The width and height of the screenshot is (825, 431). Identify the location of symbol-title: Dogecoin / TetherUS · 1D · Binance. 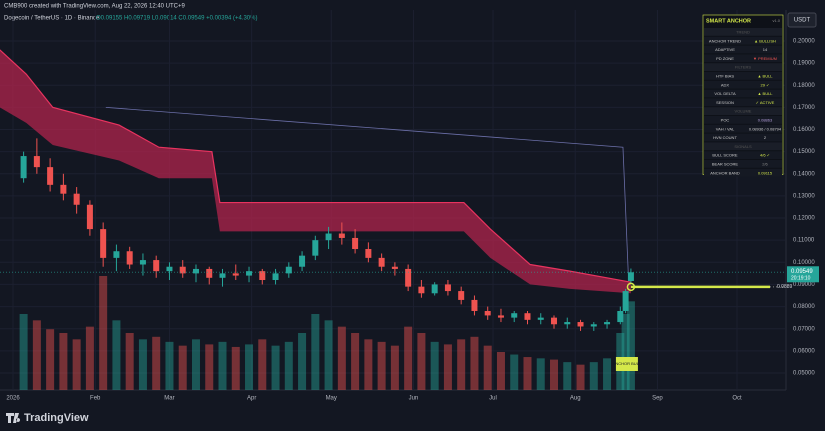
(52, 19).